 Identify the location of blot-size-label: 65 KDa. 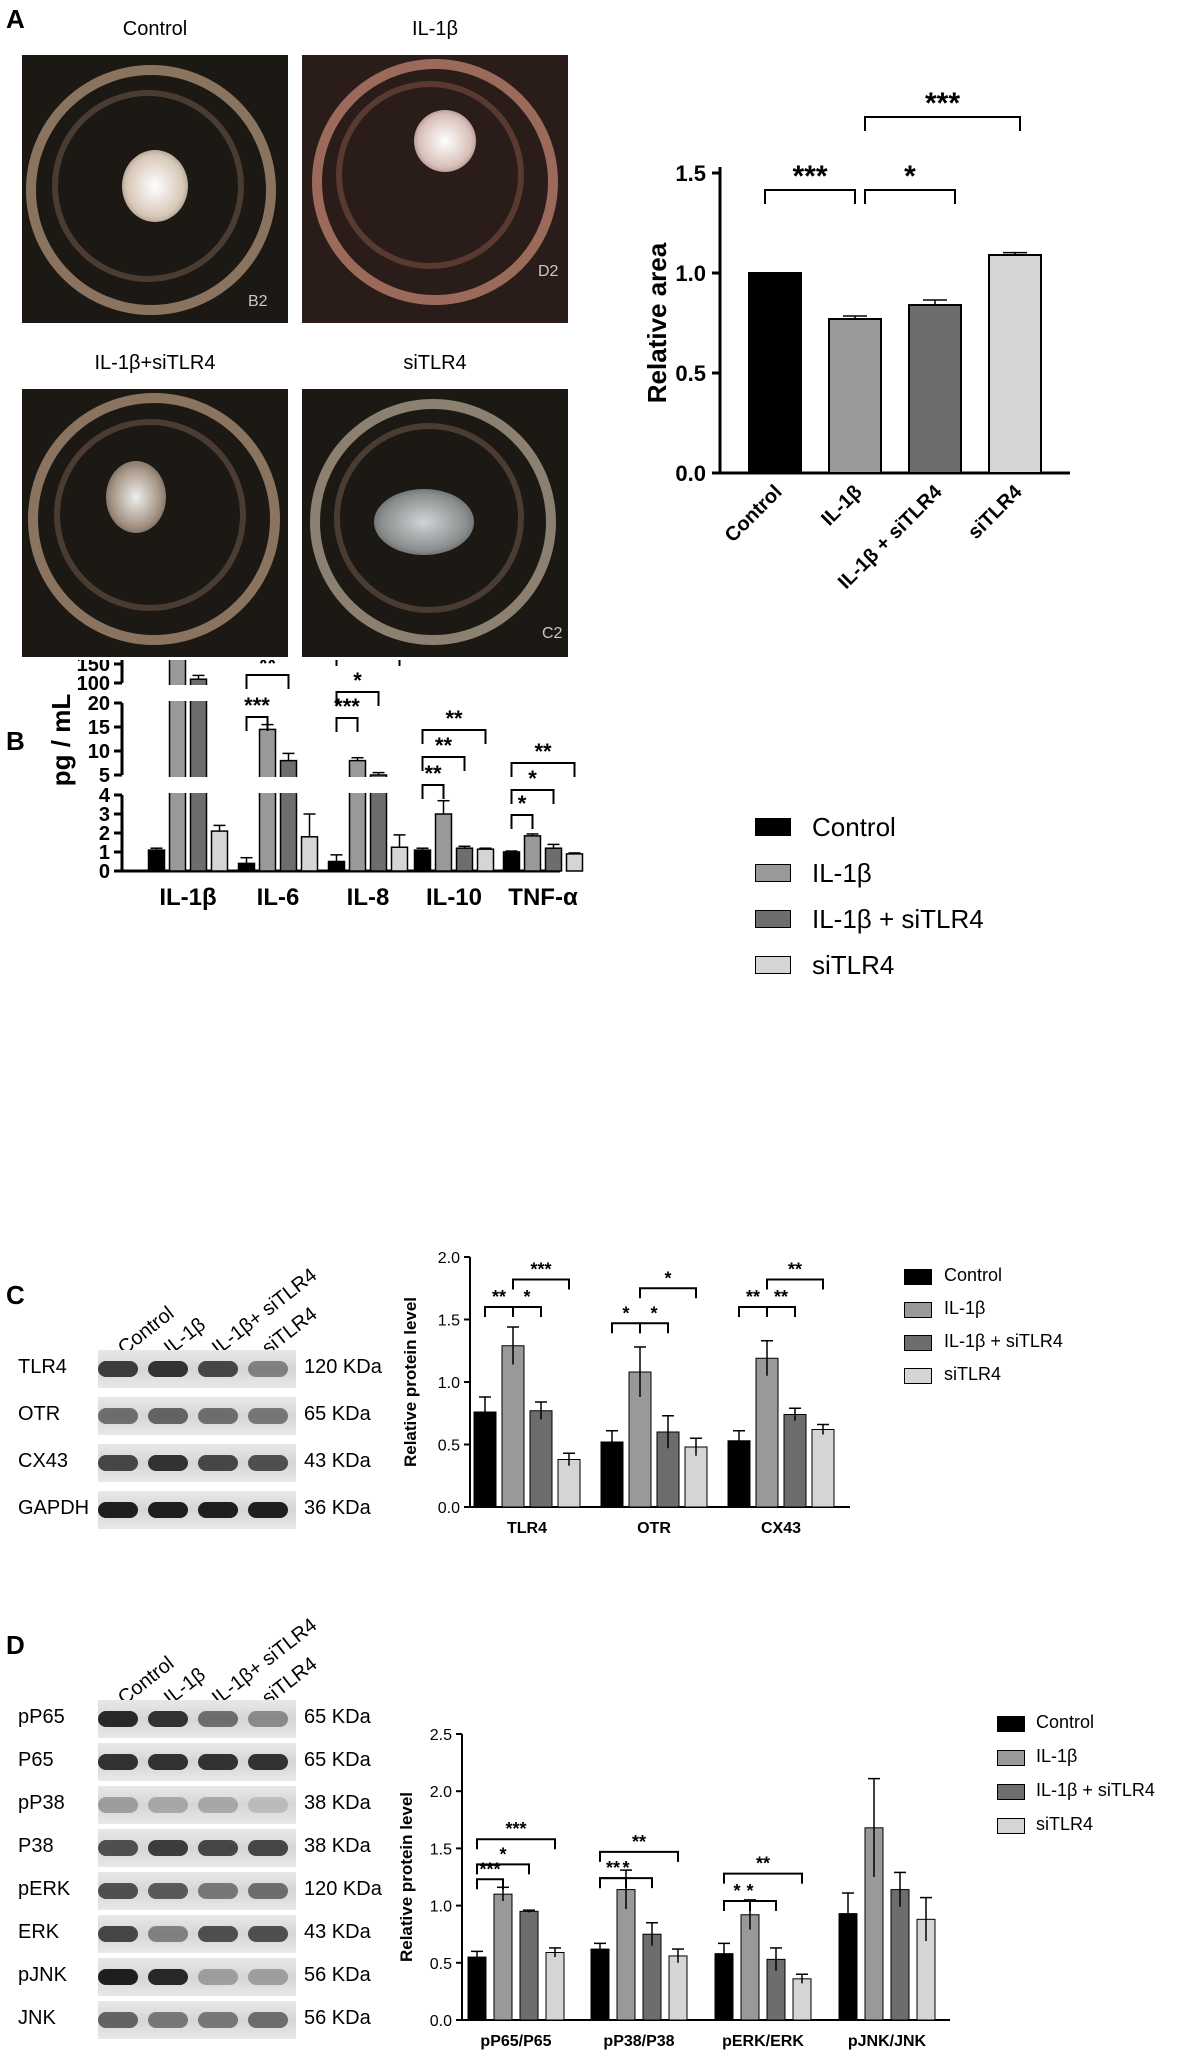
(337, 1760).